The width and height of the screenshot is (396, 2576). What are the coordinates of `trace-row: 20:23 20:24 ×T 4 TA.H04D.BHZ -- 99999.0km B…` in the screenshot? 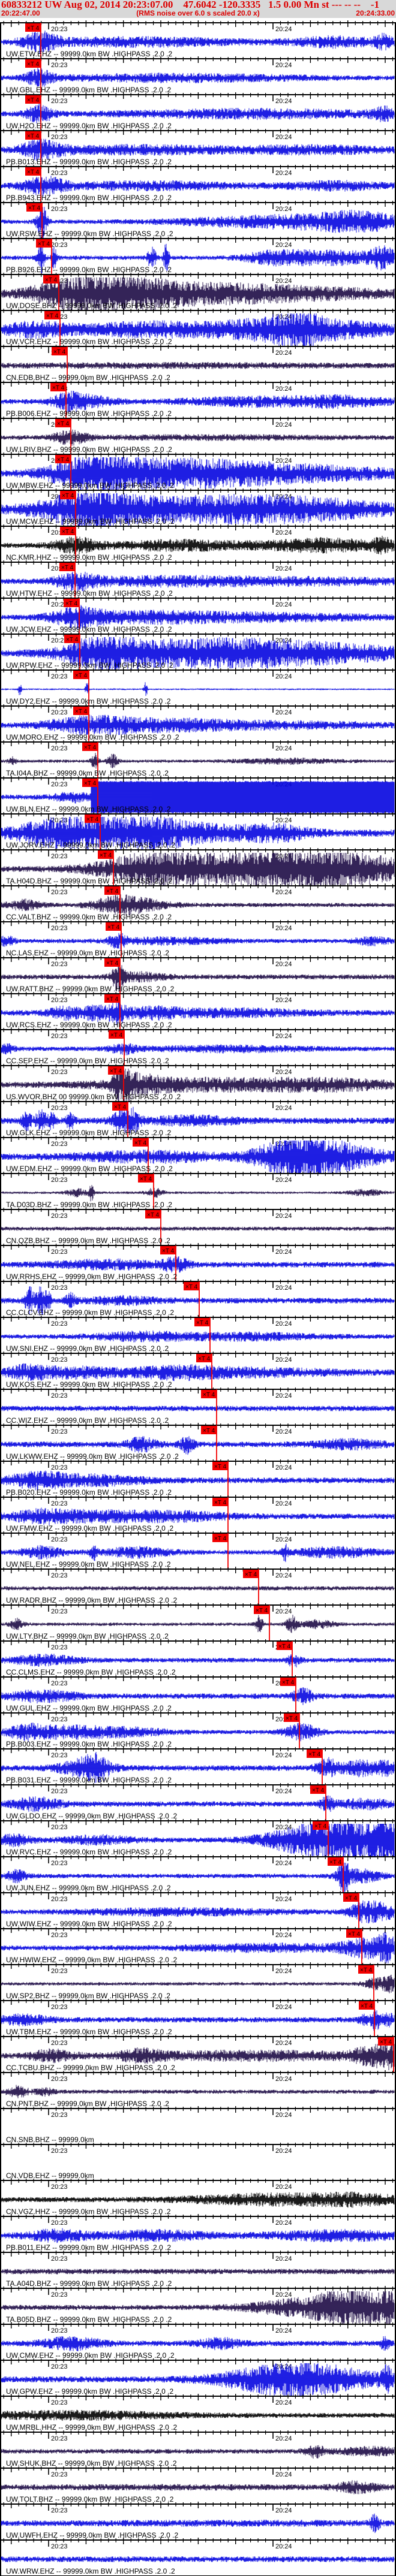 It's located at (198, 866).